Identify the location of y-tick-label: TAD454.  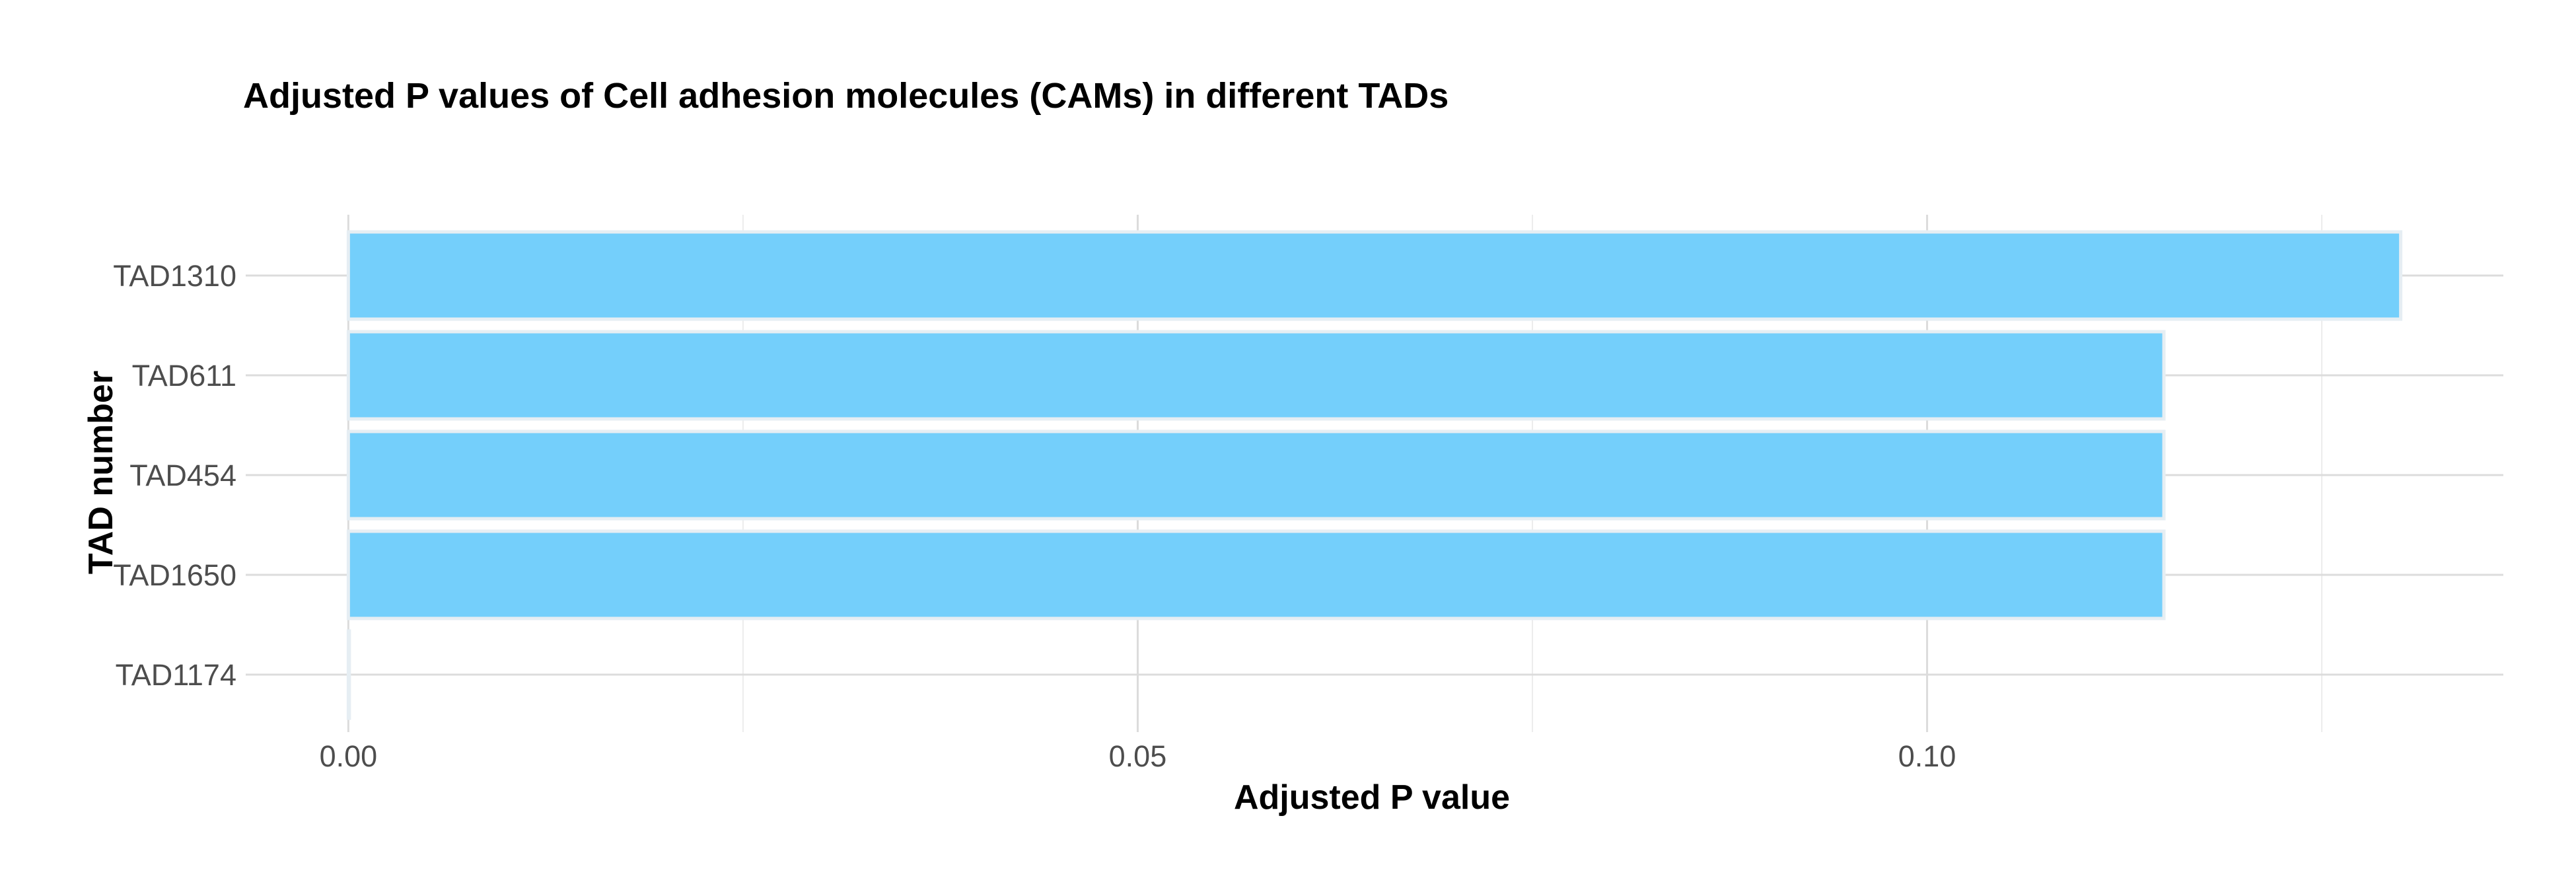
(182, 476).